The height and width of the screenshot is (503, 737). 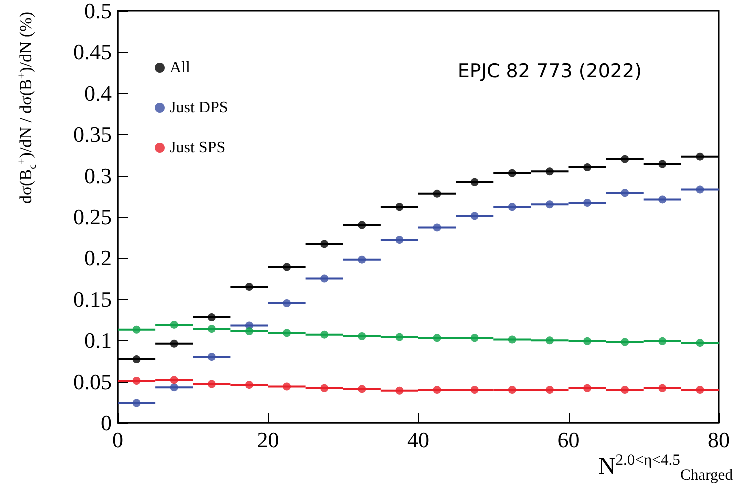 I want to click on y-tick-label: 0.2, so click(x=98, y=258).